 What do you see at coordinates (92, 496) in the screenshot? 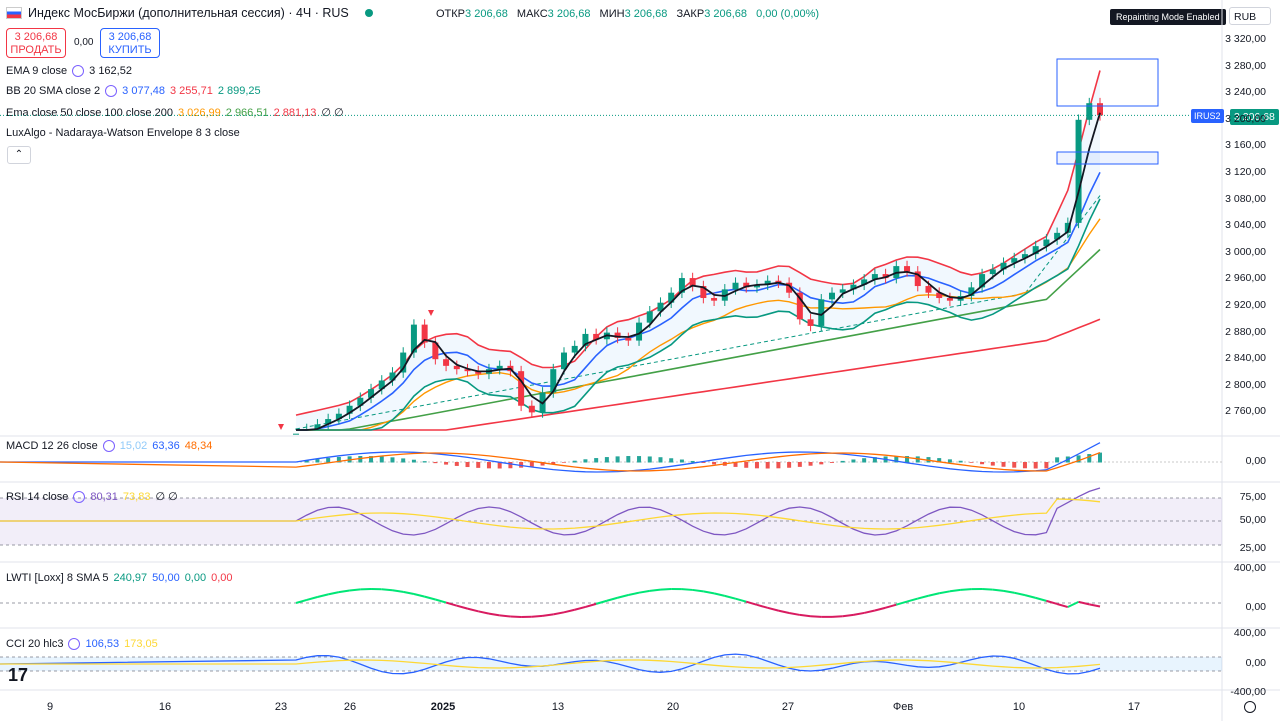
I see `legend-rsi: RSI 14 close 80,31 73,83 ∅ ∅` at bounding box center [92, 496].